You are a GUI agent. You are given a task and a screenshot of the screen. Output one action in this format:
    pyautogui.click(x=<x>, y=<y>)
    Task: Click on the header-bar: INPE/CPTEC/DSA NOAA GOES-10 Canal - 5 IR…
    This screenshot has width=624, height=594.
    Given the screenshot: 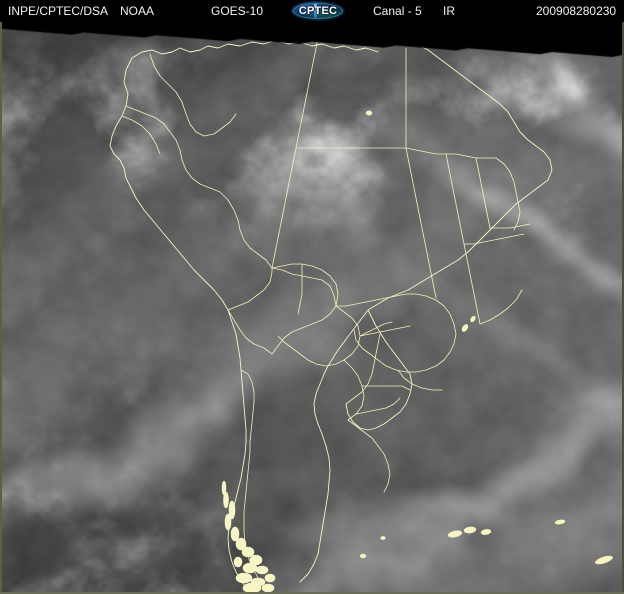 What is the action you would take?
    pyautogui.click(x=312, y=11)
    